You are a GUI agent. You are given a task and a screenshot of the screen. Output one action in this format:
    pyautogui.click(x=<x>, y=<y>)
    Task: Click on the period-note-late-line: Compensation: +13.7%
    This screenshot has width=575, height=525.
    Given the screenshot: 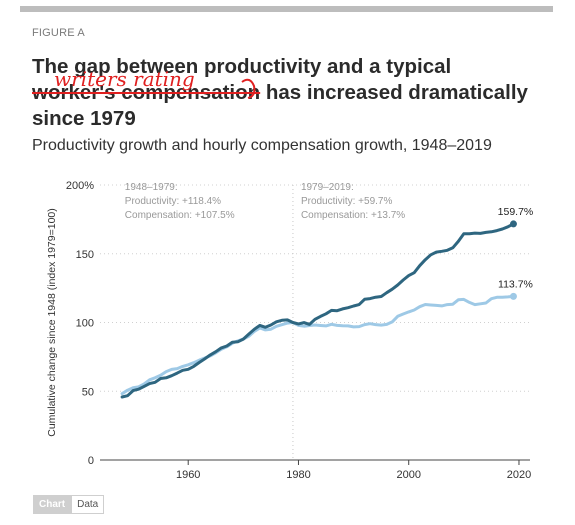 What is the action you would take?
    pyautogui.click(x=353, y=215)
    